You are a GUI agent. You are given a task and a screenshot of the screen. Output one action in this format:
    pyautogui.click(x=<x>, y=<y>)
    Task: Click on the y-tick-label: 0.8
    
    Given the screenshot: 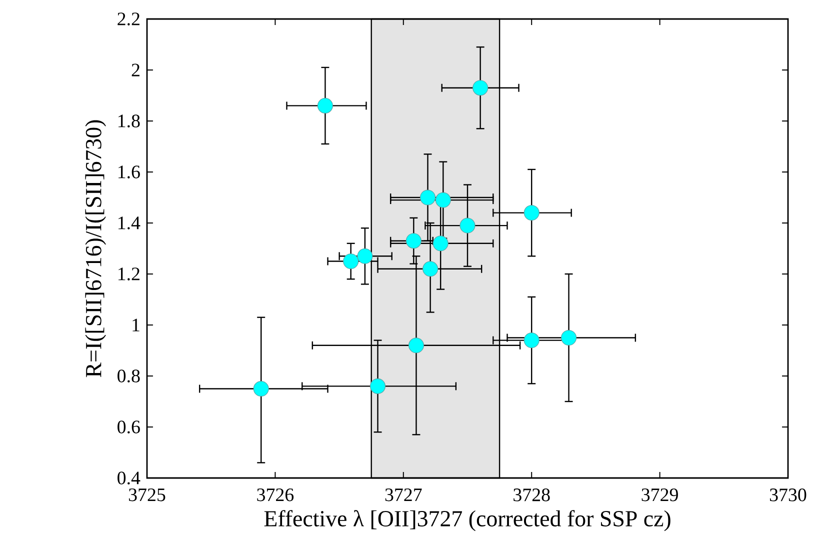 What is the action you would take?
    pyautogui.click(x=129, y=376)
    